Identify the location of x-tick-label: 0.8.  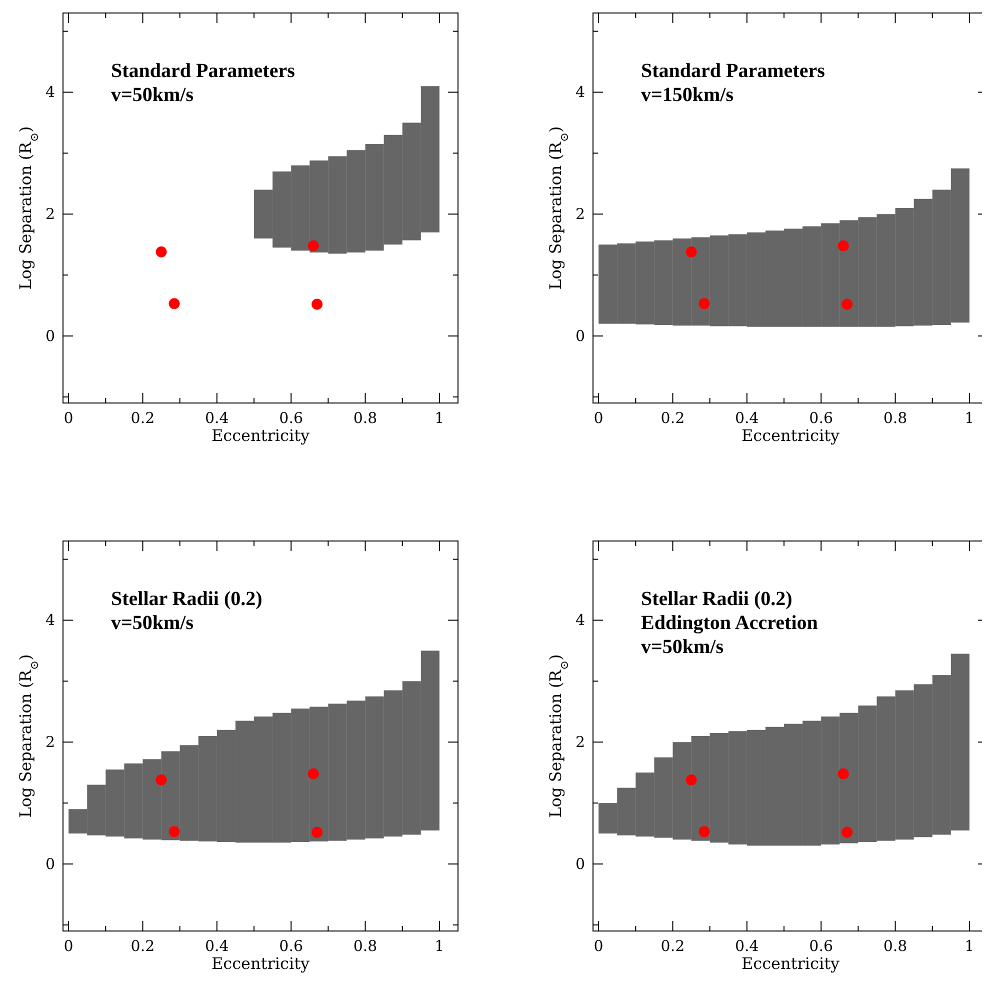
(895, 418).